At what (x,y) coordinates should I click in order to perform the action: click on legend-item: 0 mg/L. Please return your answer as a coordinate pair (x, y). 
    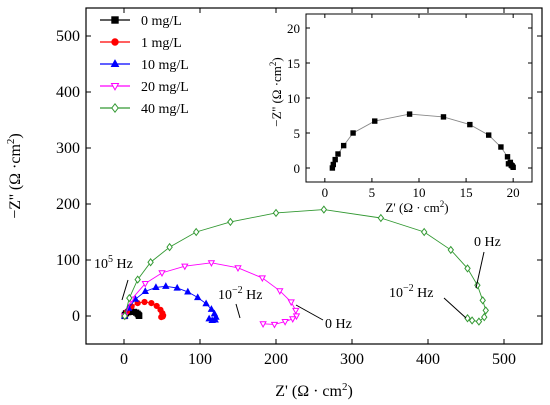
    Looking at the image, I should click on (141, 21).